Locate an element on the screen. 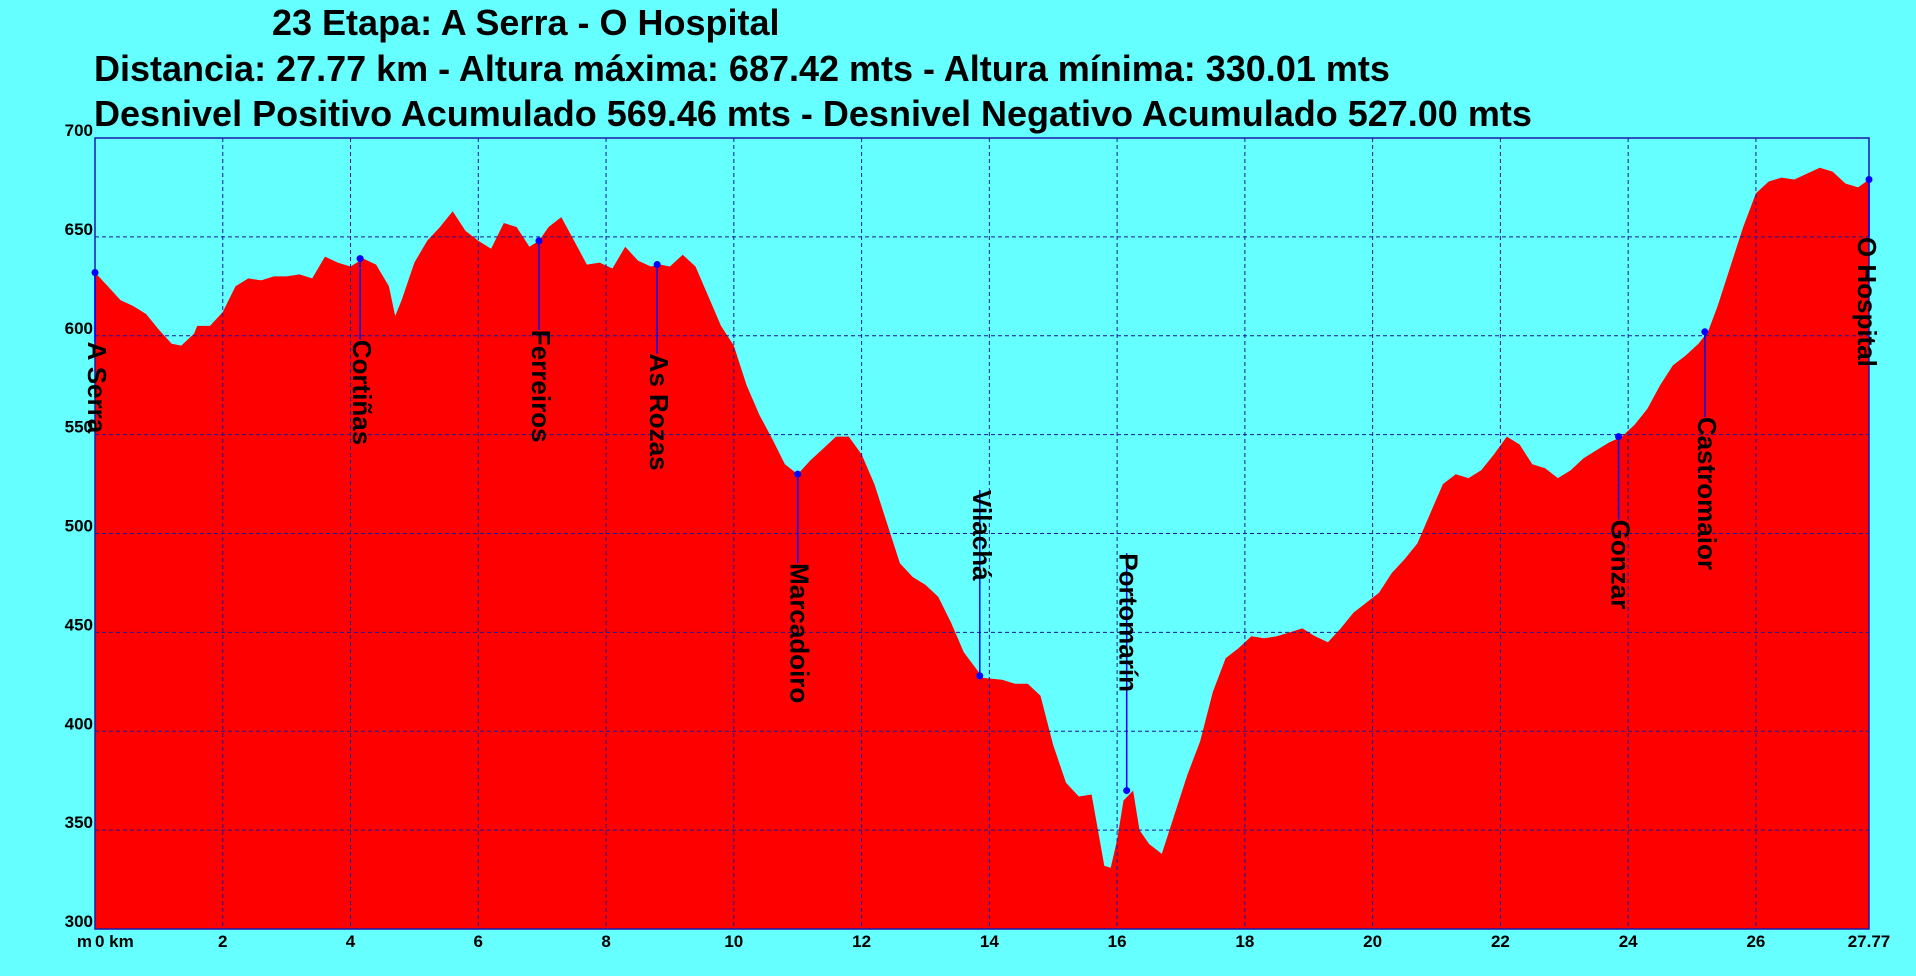 The image size is (1916, 976). x-tick-label: 26 is located at coordinates (1755, 941).